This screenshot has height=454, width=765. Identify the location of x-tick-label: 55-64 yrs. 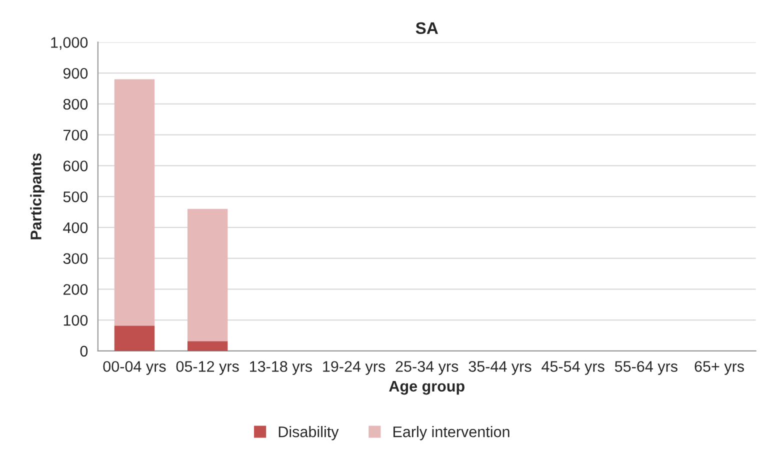
(646, 368).